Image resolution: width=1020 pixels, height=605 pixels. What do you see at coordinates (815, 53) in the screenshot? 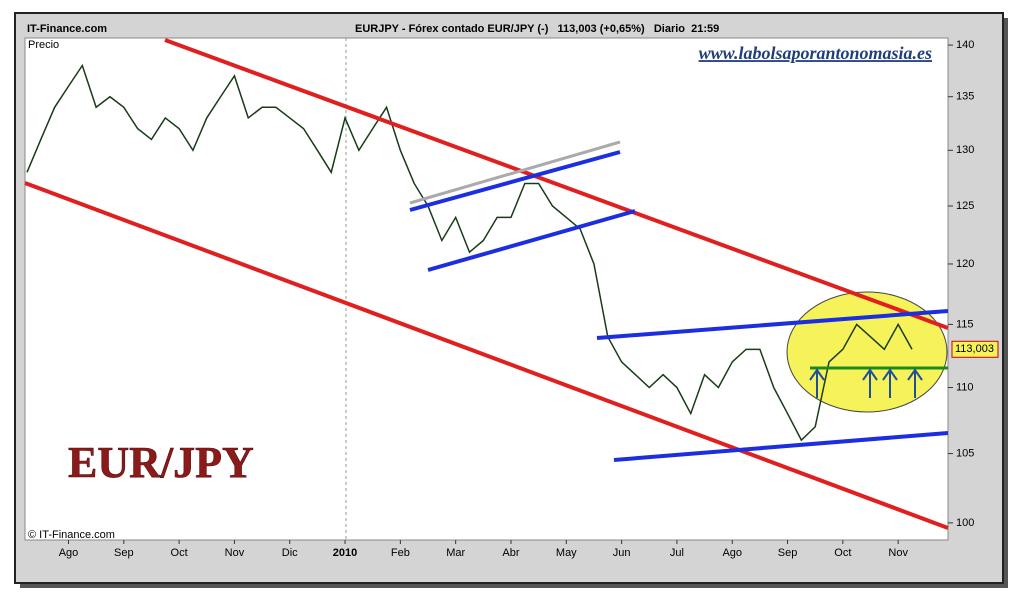
I see `watermark: www.labolsaporantonomasia.es` at bounding box center [815, 53].